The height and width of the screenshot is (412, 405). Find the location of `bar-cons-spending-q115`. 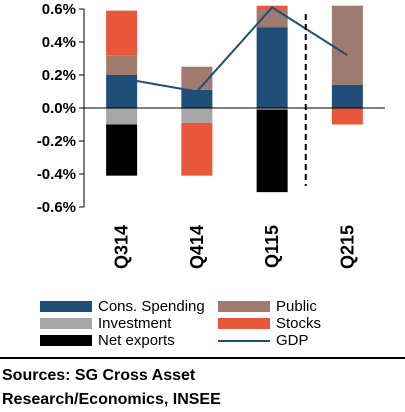

bar-cons-spending-q115 is located at coordinates (272, 67).